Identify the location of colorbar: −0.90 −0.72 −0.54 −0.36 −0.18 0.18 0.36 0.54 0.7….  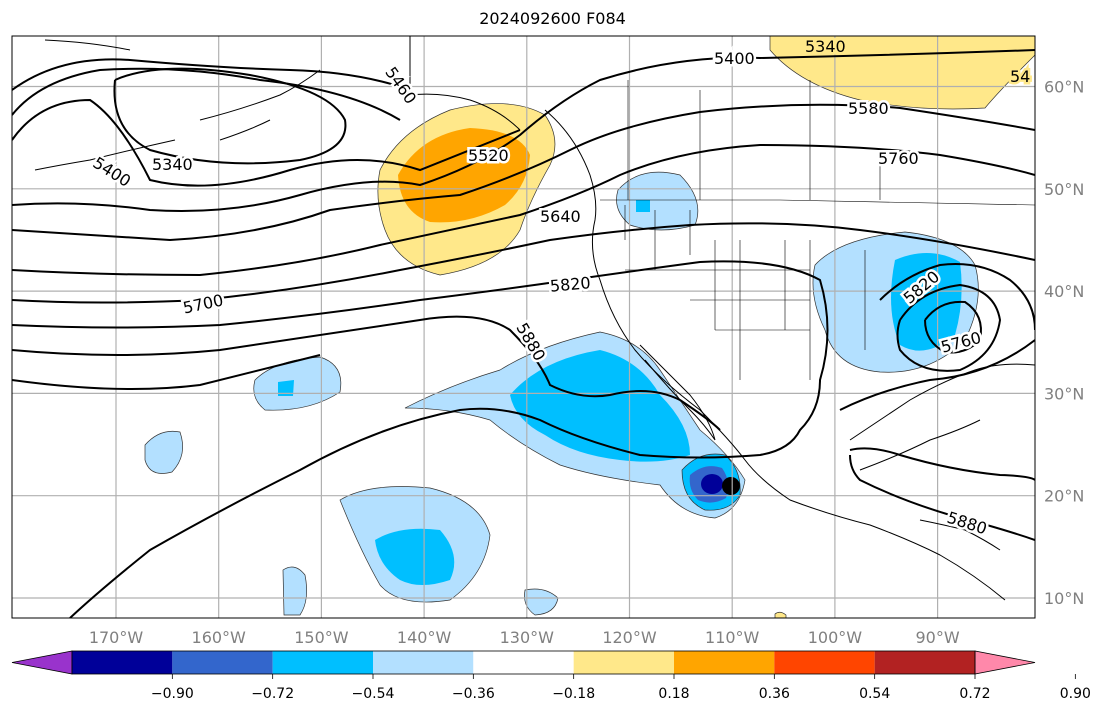
(551, 676).